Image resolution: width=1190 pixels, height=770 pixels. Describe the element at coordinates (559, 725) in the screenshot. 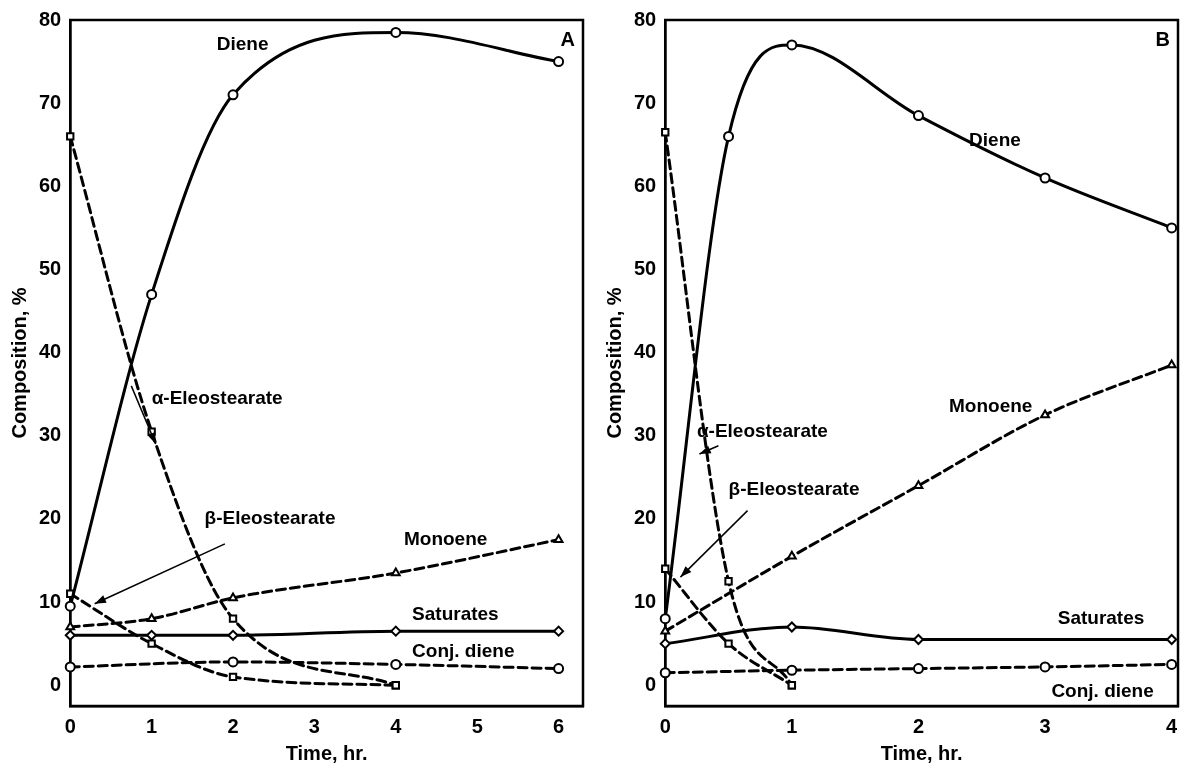

I see `x-tick-label: 6` at that location.